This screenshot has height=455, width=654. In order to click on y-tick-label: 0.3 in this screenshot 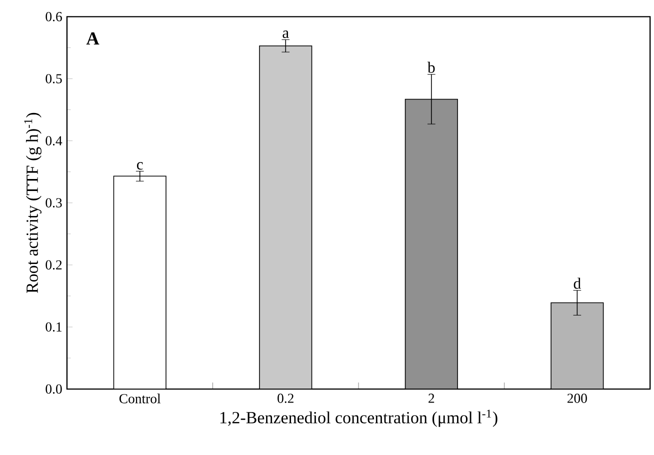, I will do `click(54, 203)`.